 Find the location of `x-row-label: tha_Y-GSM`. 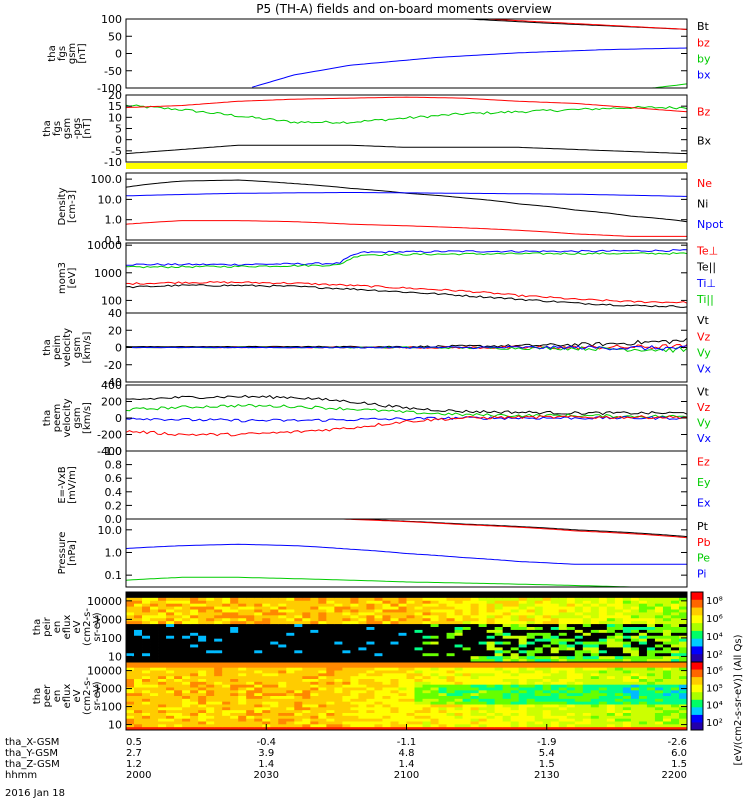

x-row-label: tha_Y-GSM is located at coordinates (31, 753).